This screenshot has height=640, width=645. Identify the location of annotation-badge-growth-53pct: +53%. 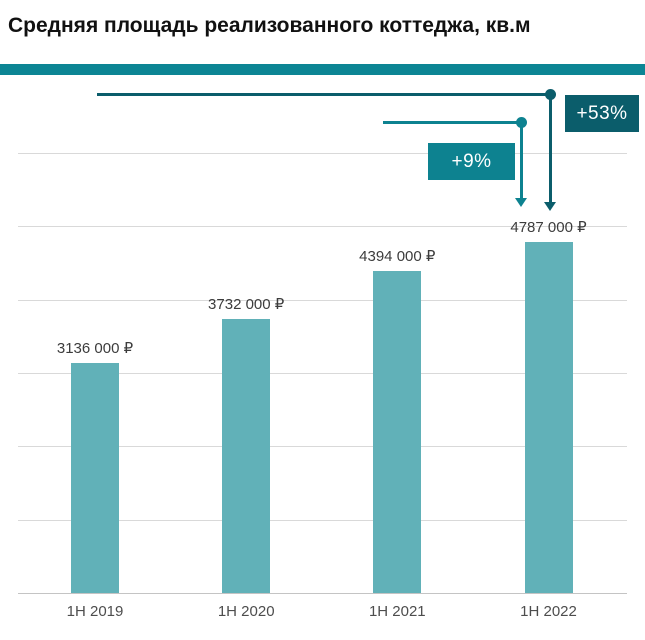
(602, 113).